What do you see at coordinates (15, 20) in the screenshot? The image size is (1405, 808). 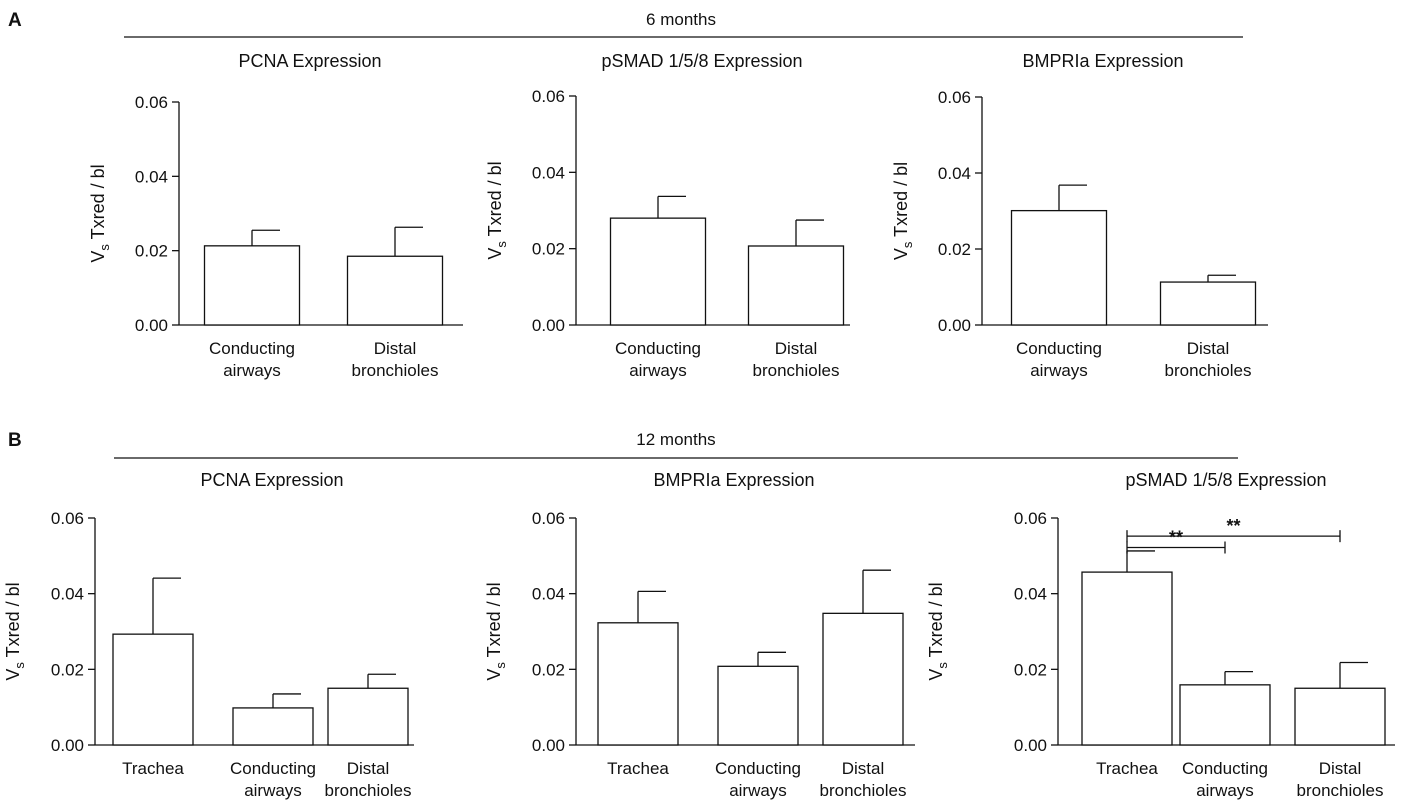 I see `panel-letter-a: A` at bounding box center [15, 20].